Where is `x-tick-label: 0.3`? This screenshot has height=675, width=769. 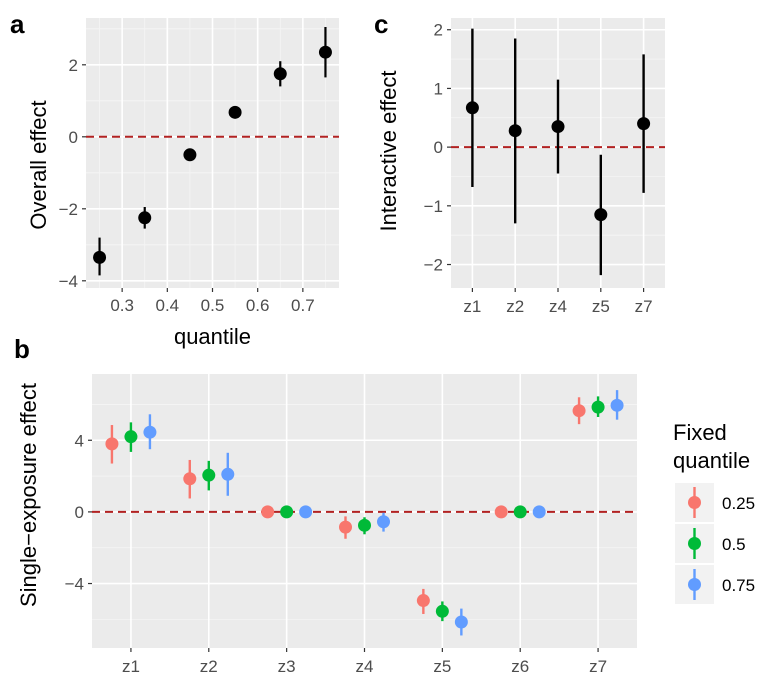
x-tick-label: 0.3 is located at coordinates (122, 305).